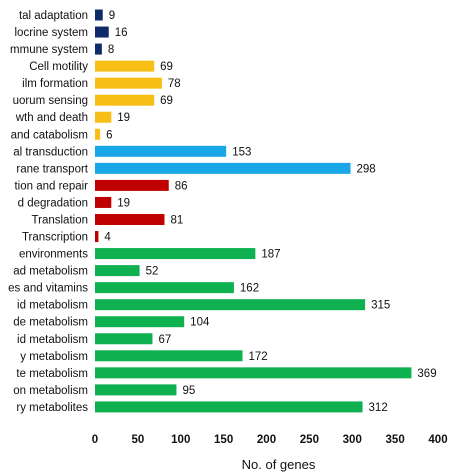 This screenshot has width=474, height=474. Describe the element at coordinates (53, 16) in the screenshot. I see `category-label: tal adaptation` at that location.